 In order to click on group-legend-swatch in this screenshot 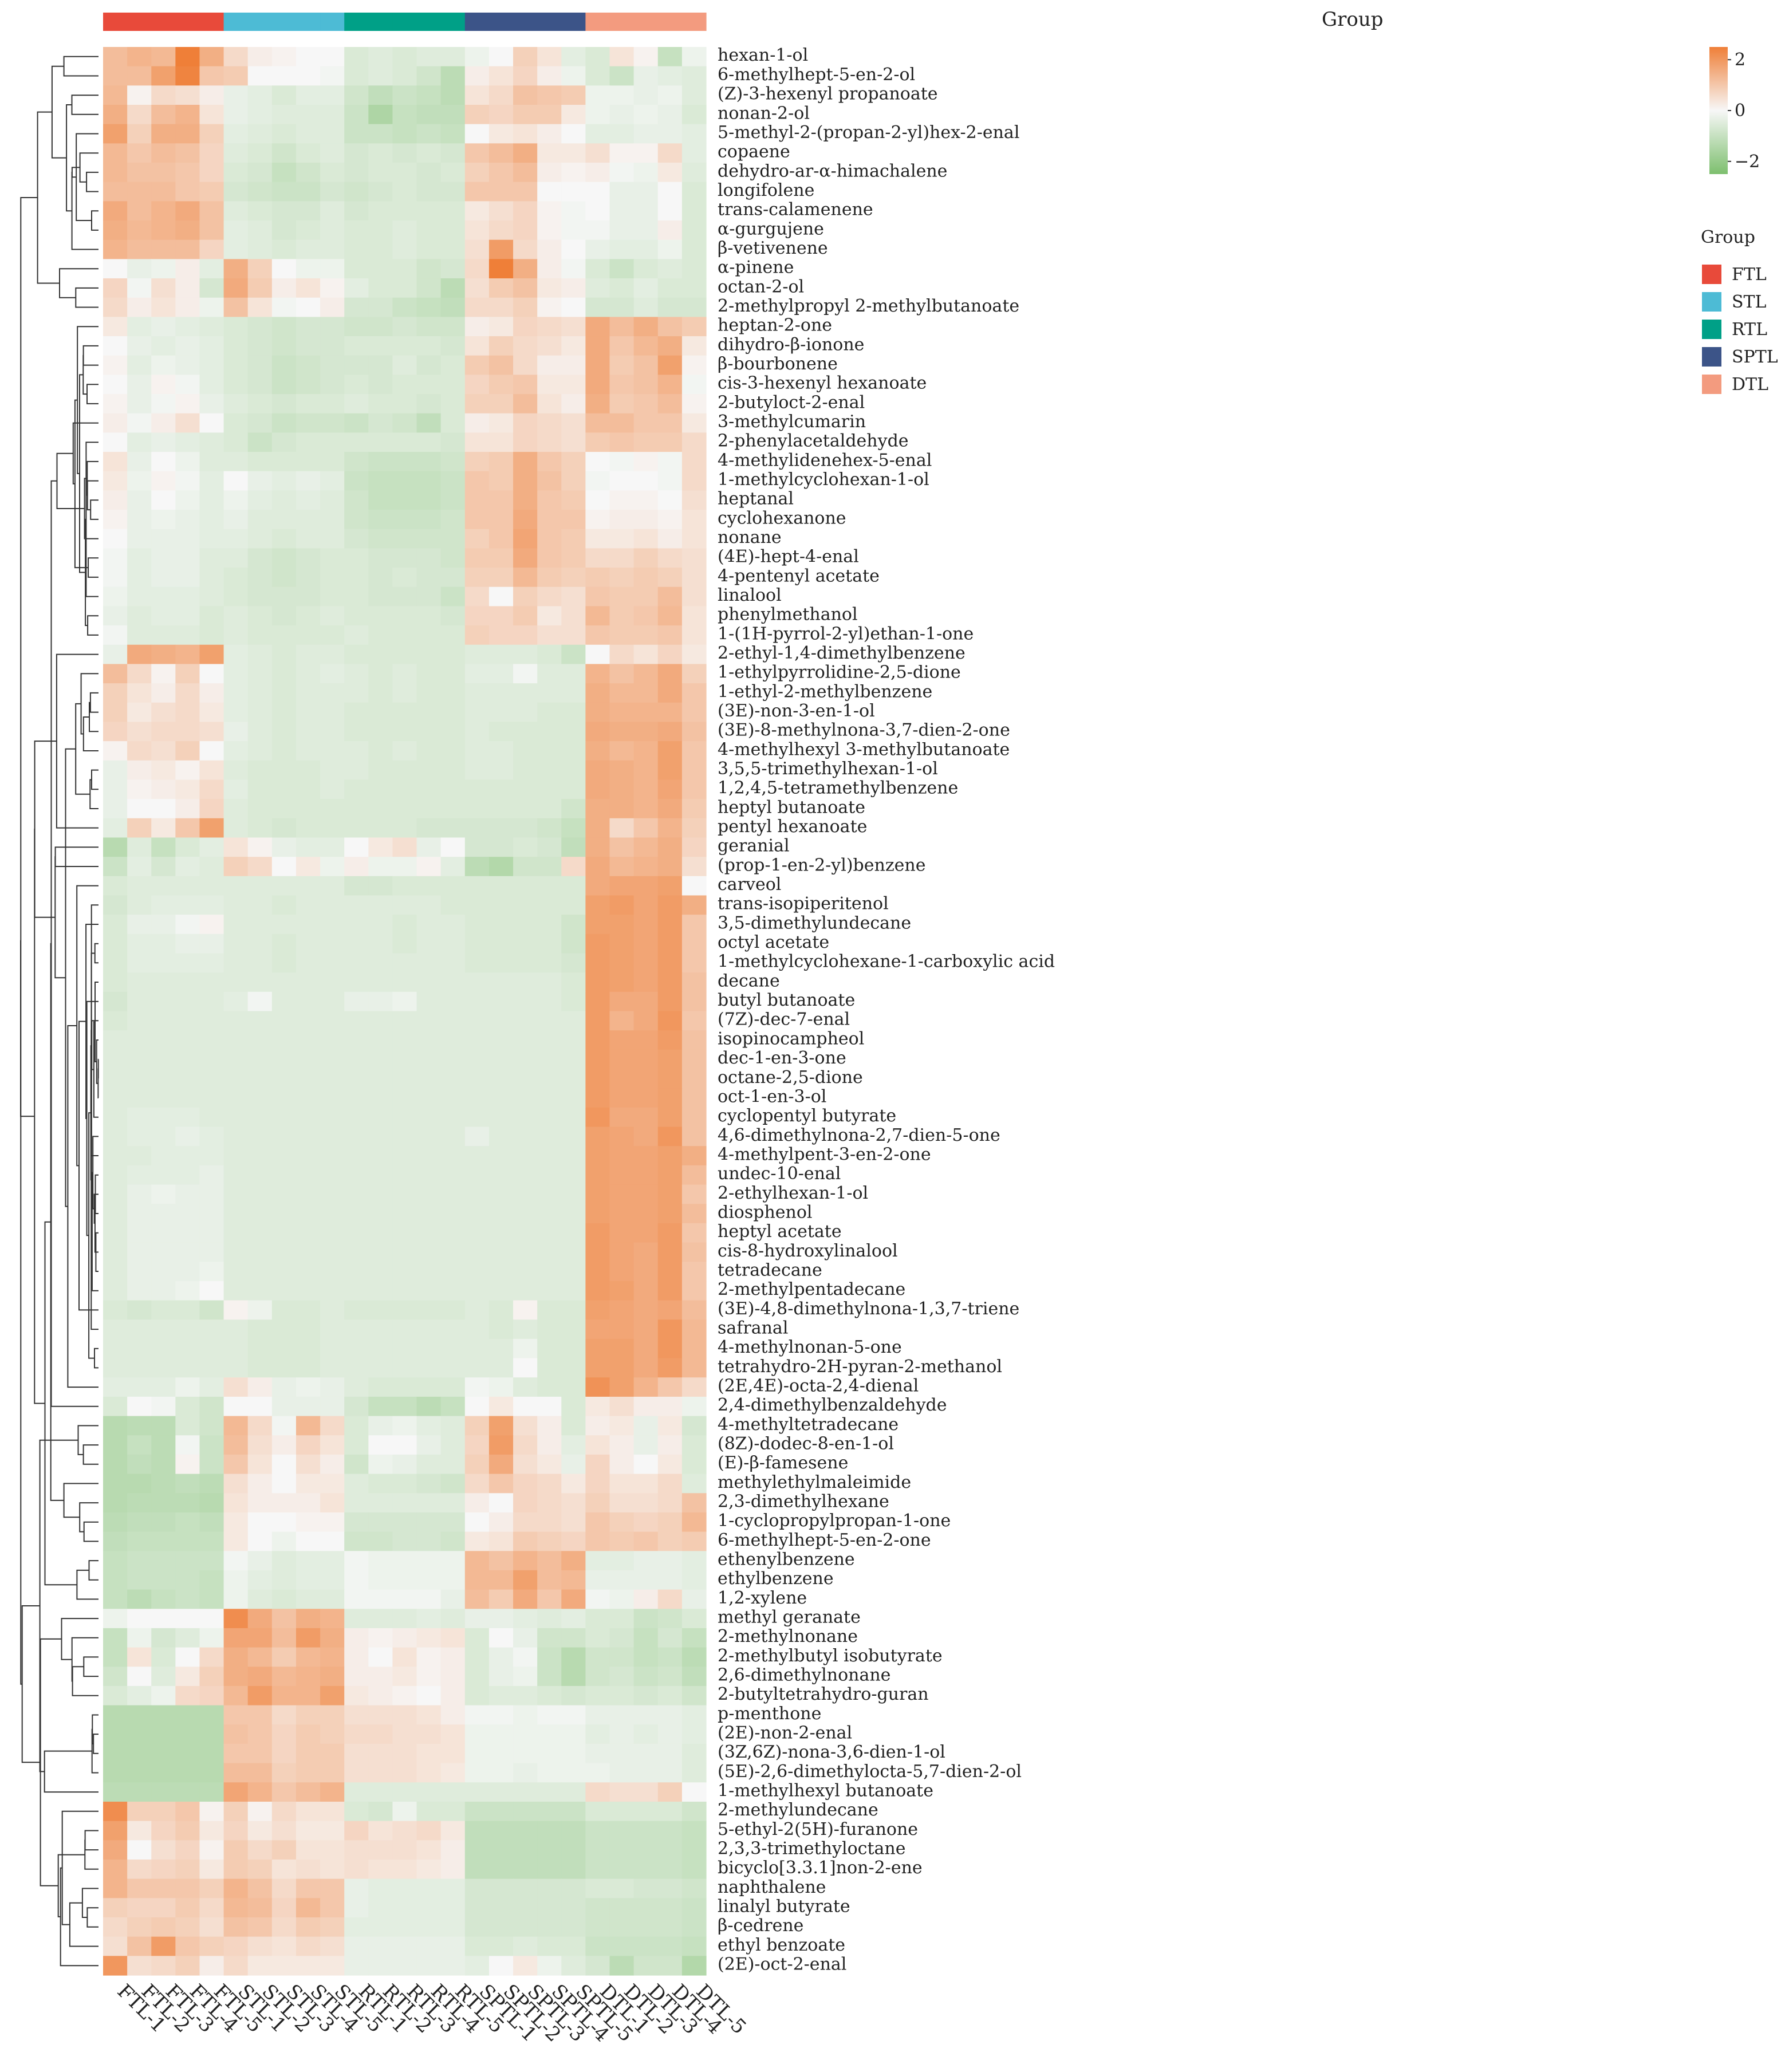, I will do `click(1711, 274)`.